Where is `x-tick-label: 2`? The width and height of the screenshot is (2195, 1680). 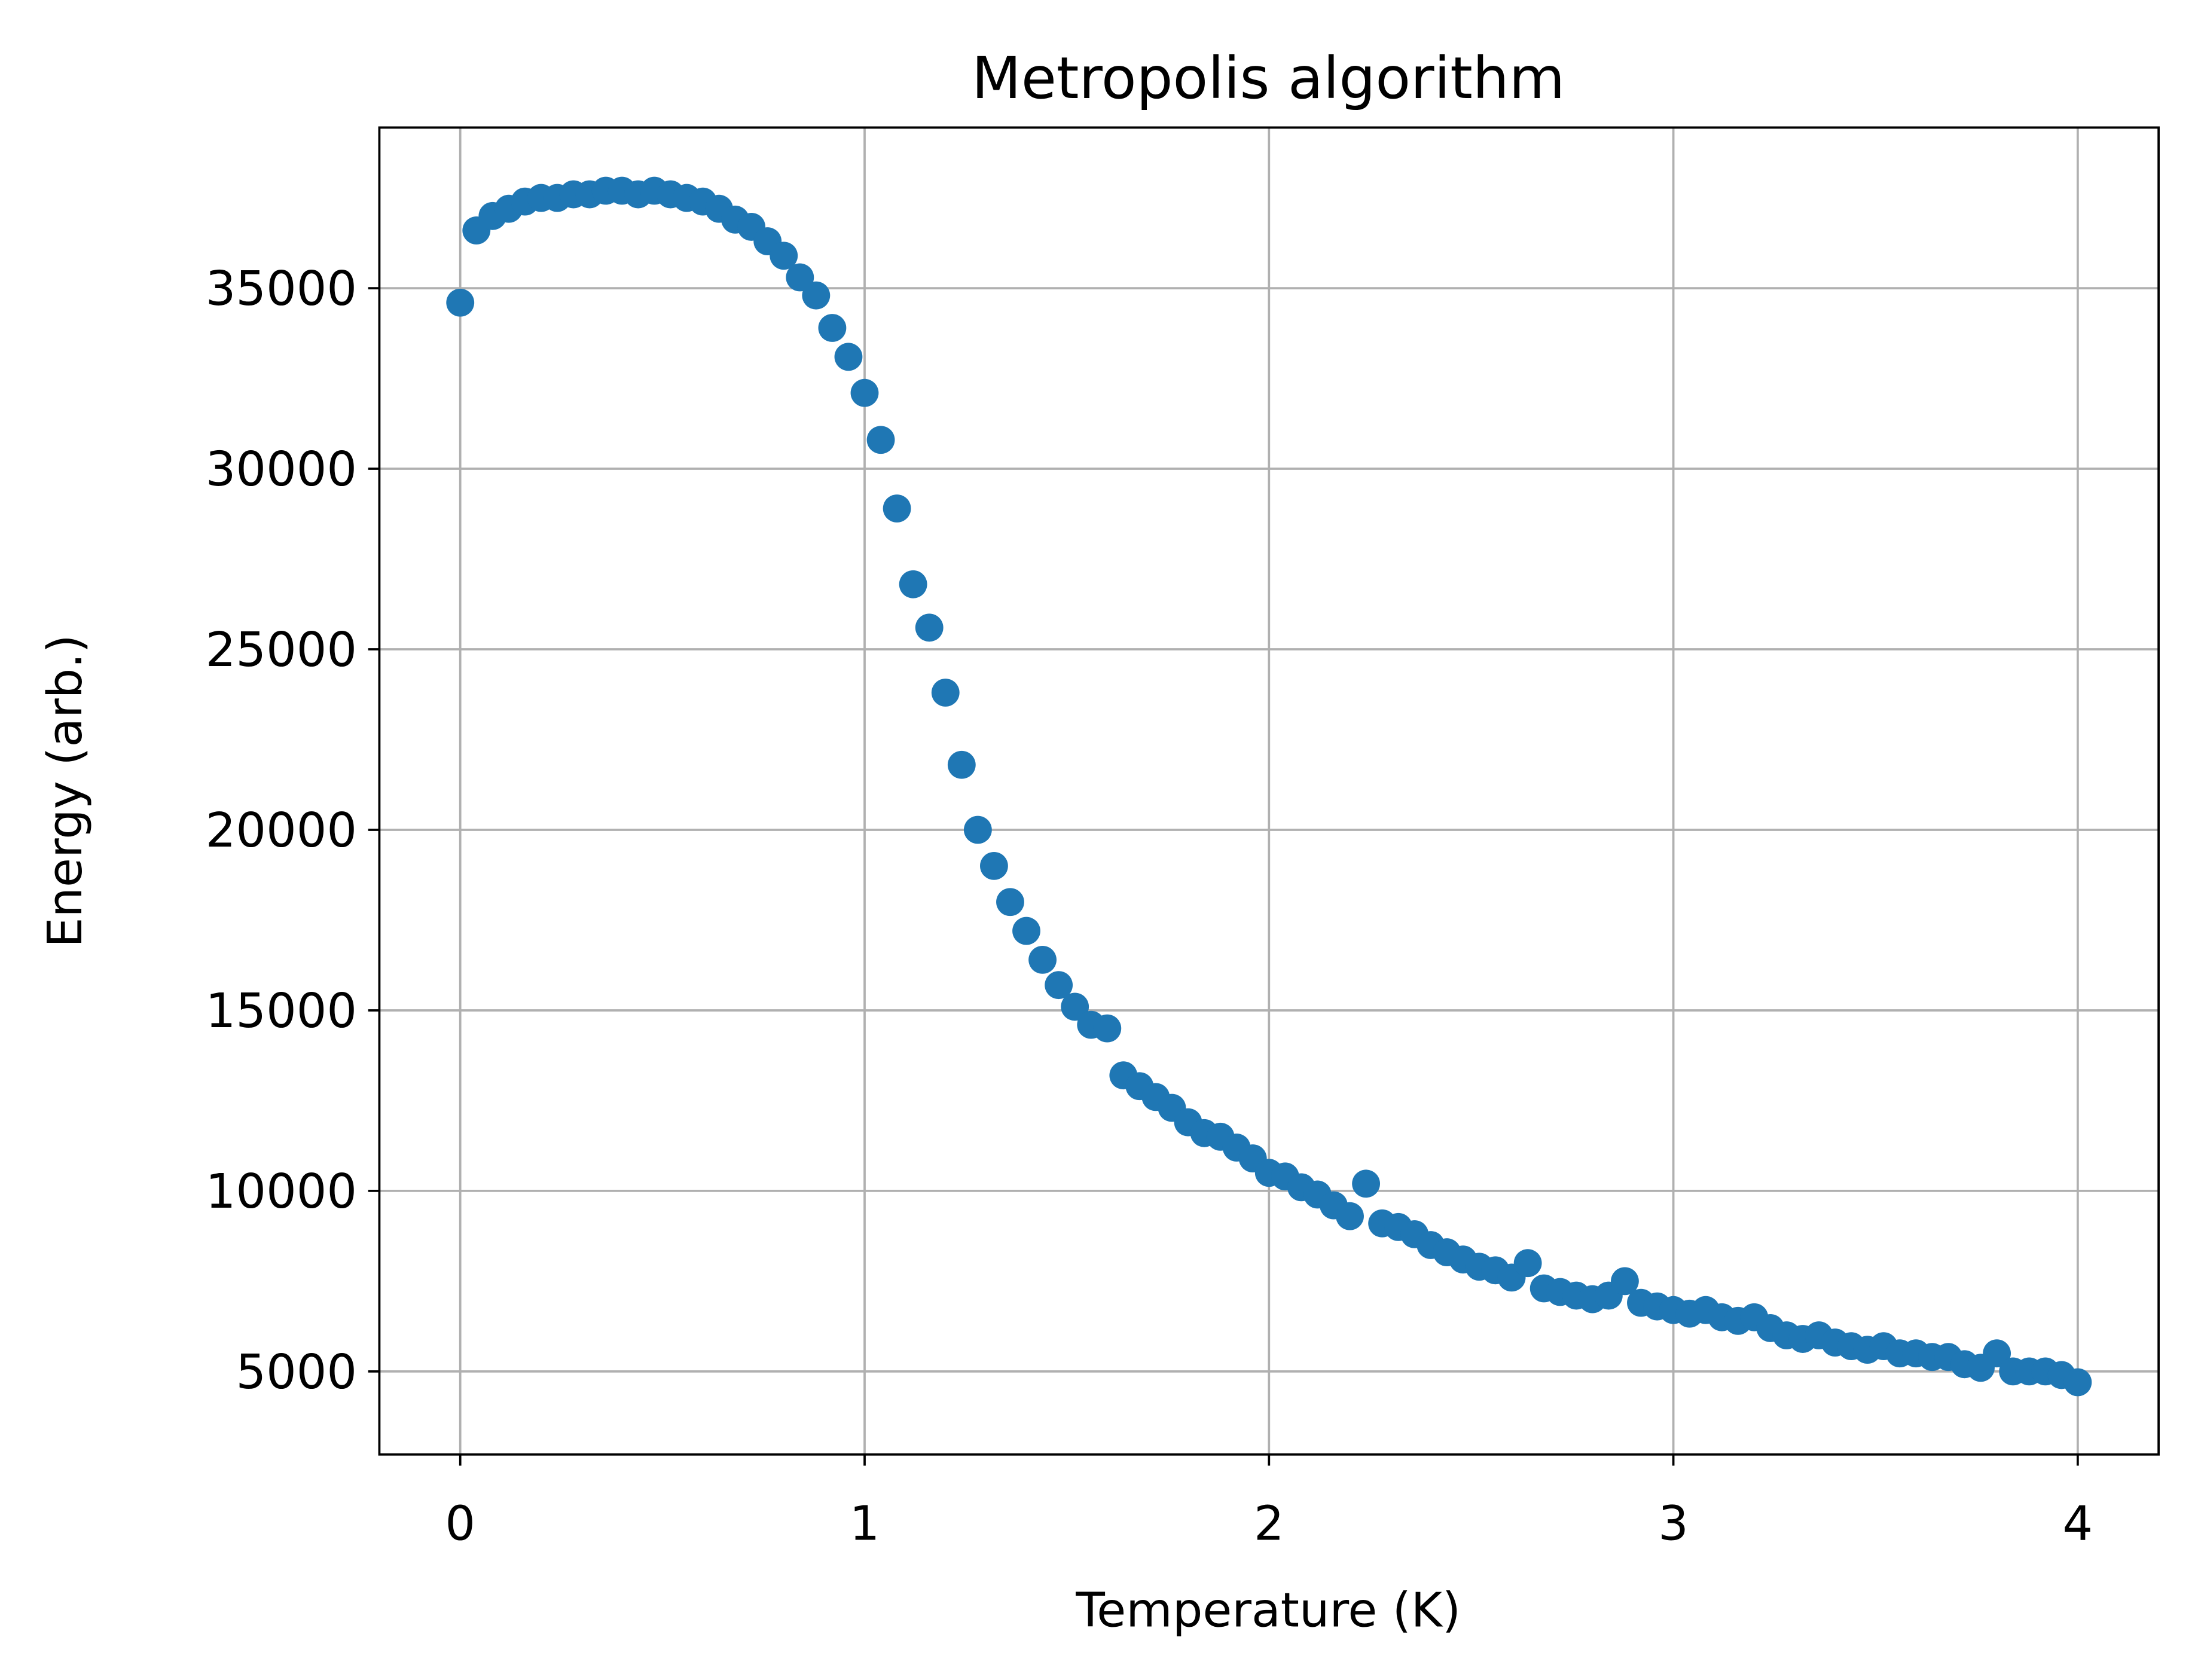
x-tick-label: 2 is located at coordinates (1269, 1523).